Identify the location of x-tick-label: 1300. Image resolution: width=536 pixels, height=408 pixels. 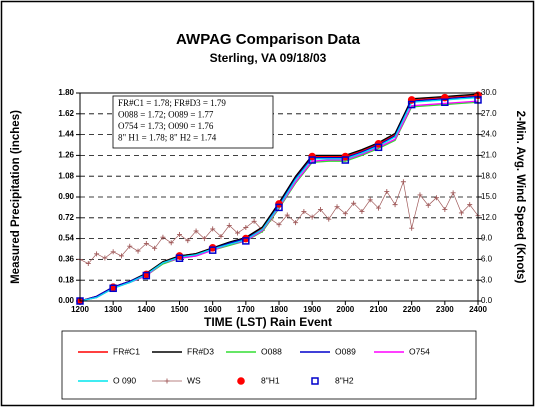
(113, 309).